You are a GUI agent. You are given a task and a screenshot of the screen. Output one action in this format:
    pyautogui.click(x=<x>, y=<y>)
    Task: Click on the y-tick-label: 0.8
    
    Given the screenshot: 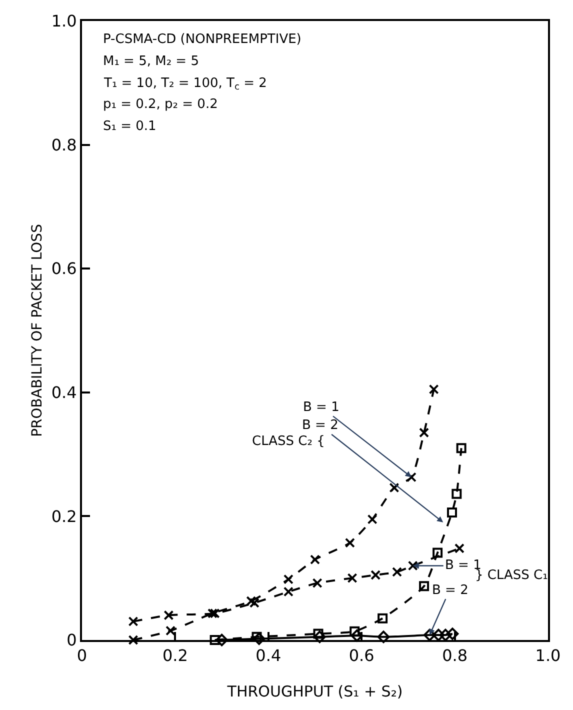 What is the action you would take?
    pyautogui.click(x=64, y=144)
    